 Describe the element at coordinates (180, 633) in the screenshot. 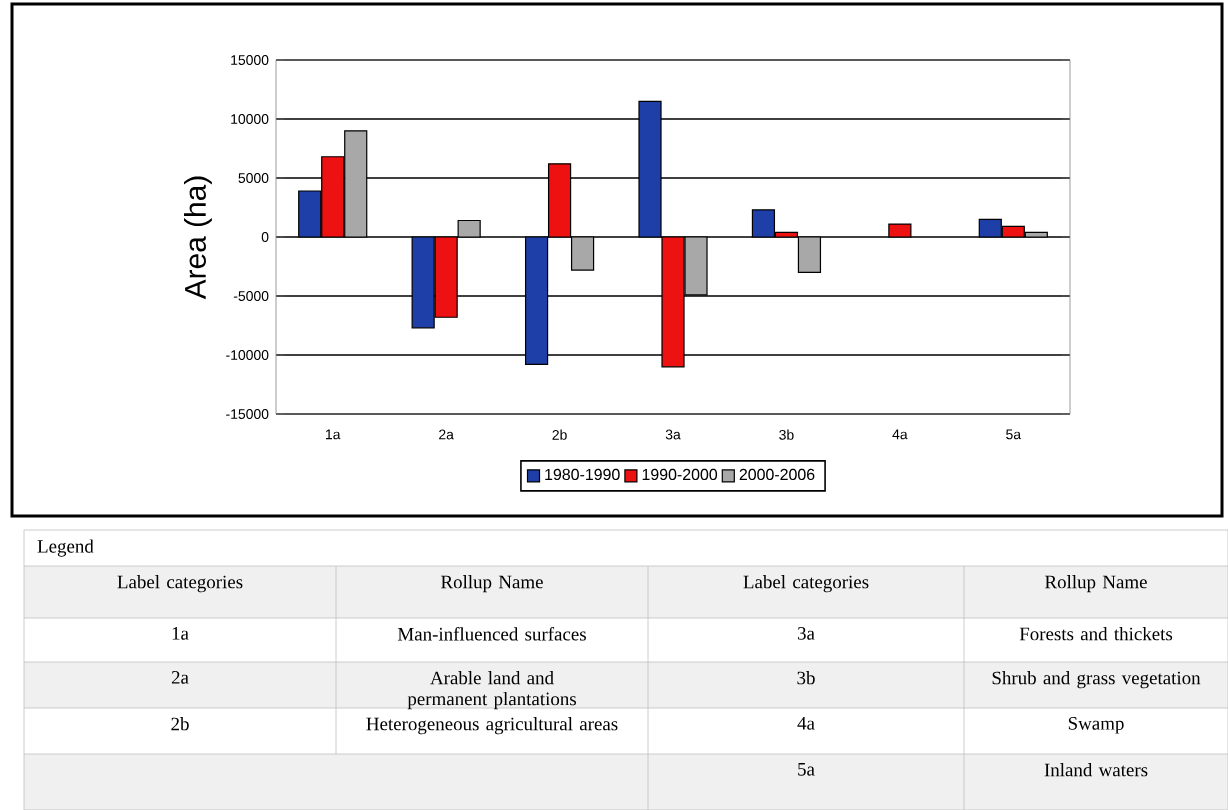

I see `text: 1a` at that location.